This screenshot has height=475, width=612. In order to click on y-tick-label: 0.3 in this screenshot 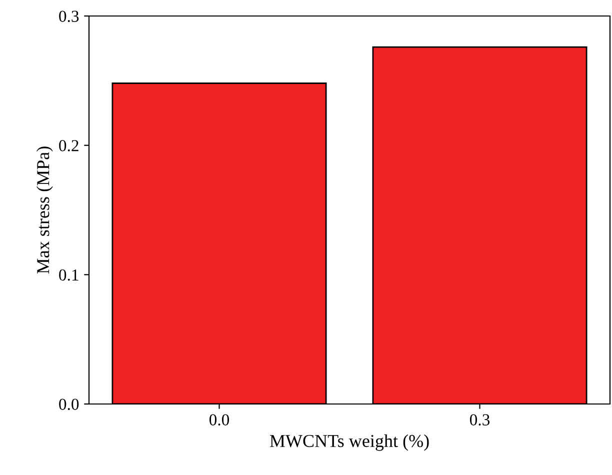, I will do `click(69, 16)`.